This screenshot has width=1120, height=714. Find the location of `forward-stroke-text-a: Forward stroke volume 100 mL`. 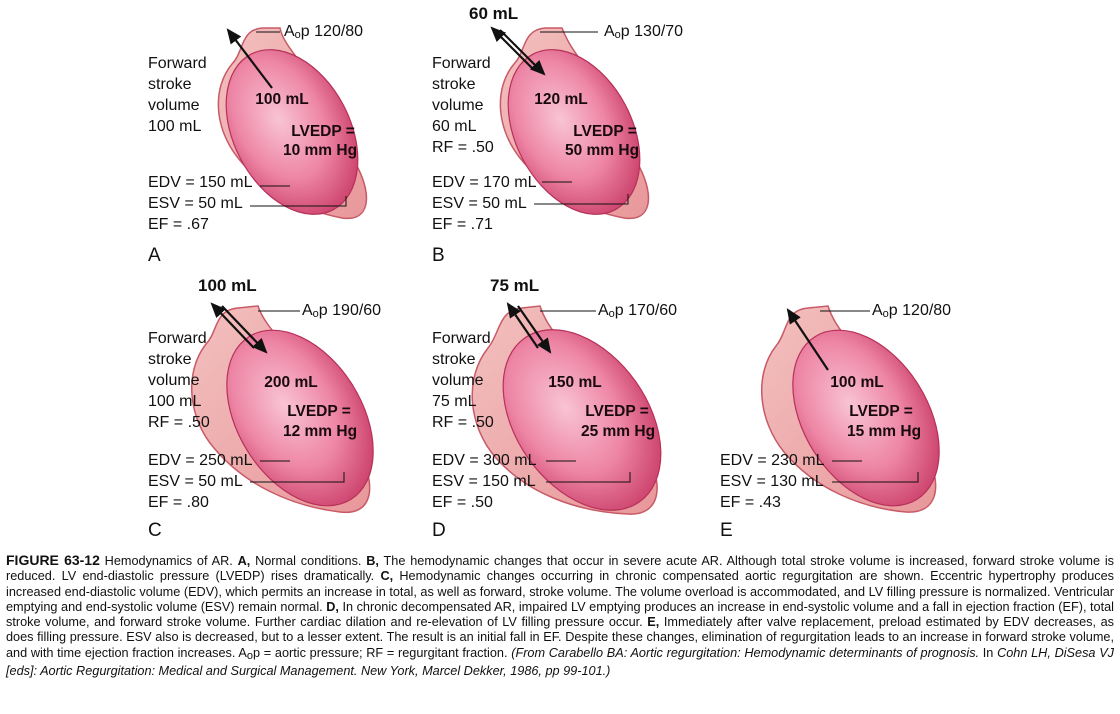

forward-stroke-text-a: Forward stroke volume 100 mL is located at coordinates (177, 95).